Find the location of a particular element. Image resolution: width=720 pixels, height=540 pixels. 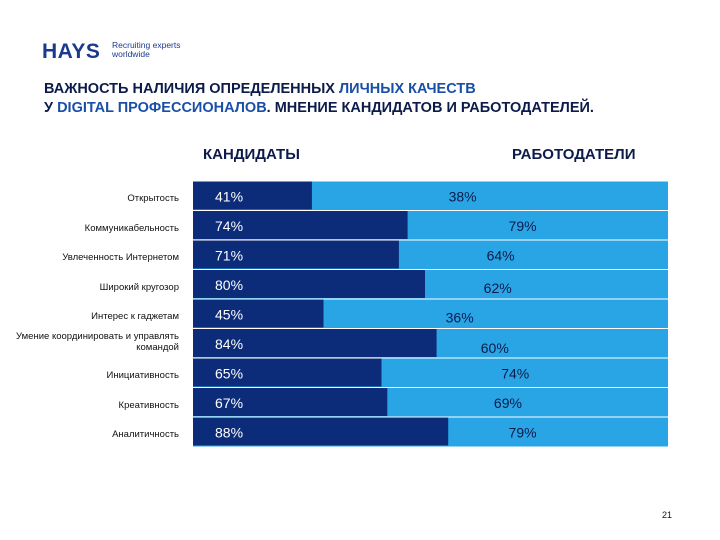

logo-tagline-line2: worldwide is located at coordinates (131, 54).